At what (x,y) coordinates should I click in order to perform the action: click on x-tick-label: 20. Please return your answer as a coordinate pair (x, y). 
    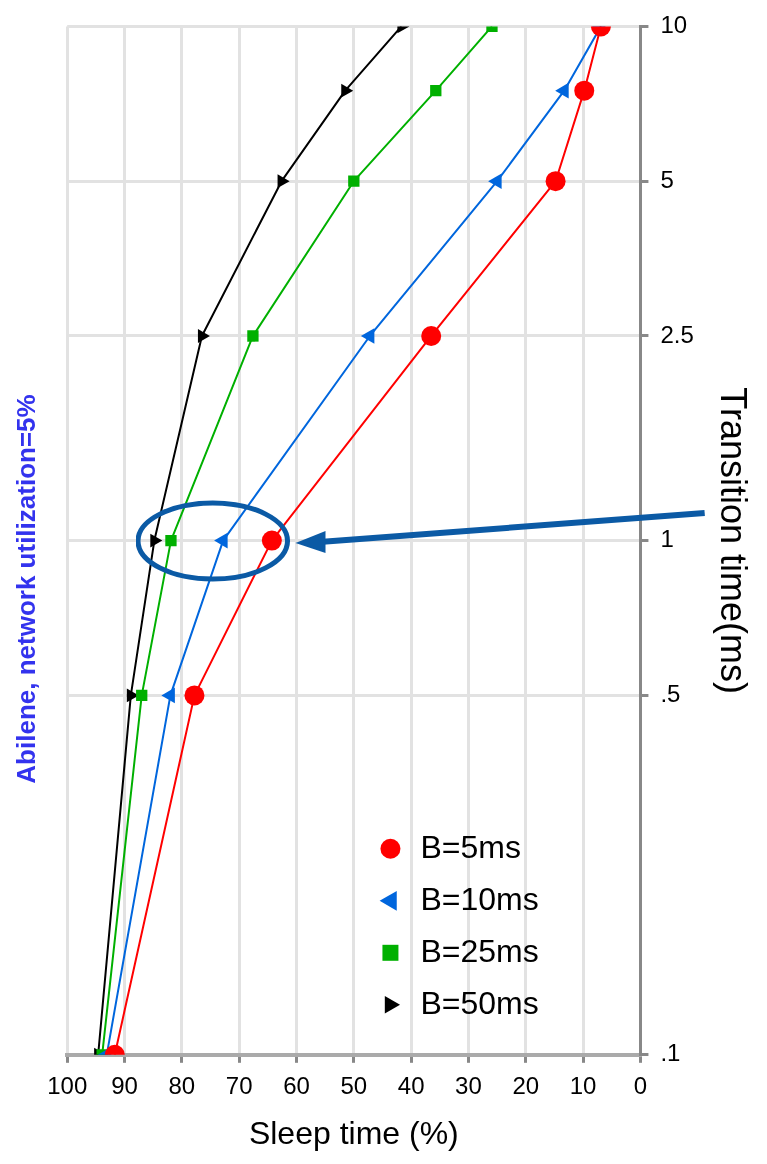
    Looking at the image, I should click on (526, 1085).